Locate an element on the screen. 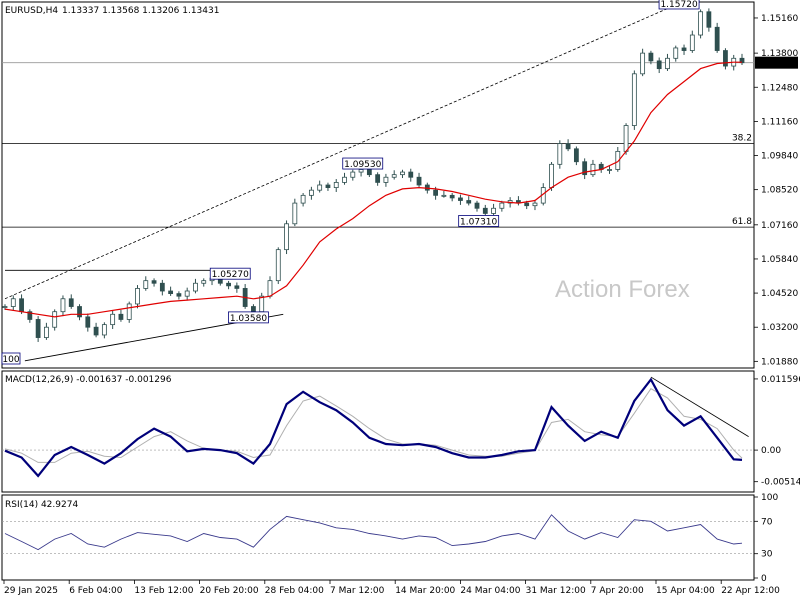  annotation-label-2: 1.07310 is located at coordinates (478, 222).